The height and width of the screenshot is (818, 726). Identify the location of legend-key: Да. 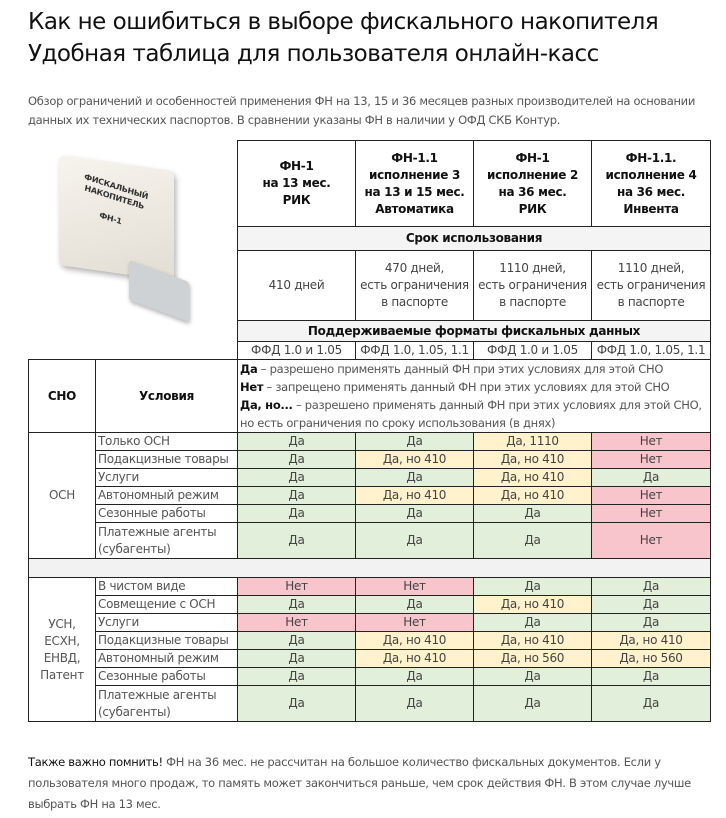
(249, 369).